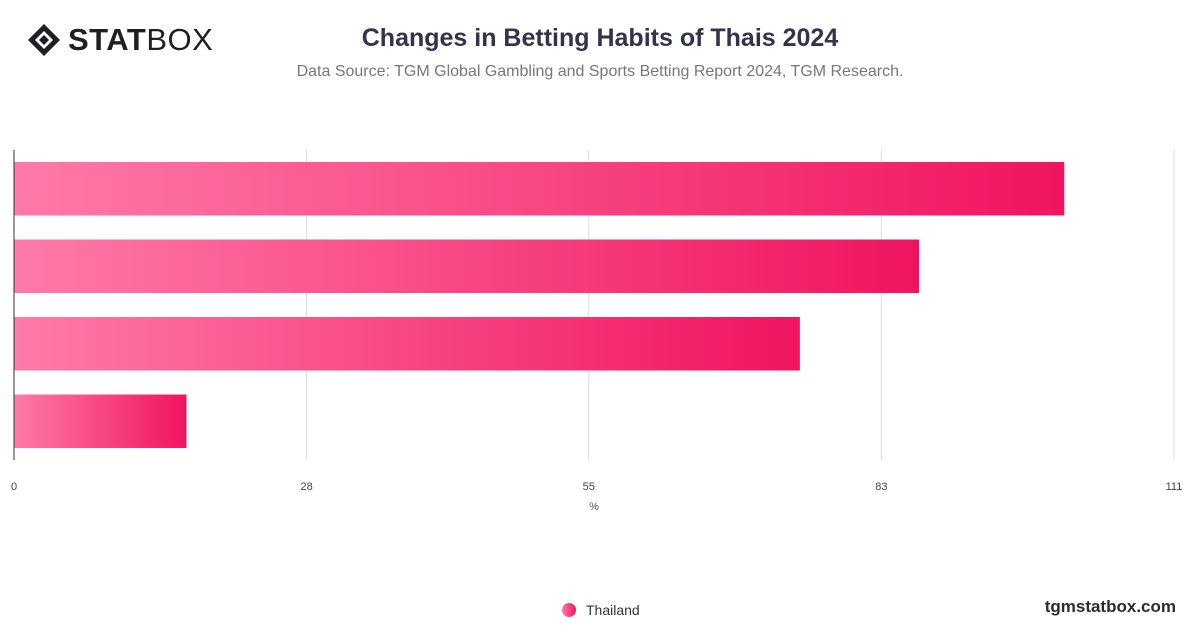  I want to click on x-tick-label: 83, so click(881, 487).